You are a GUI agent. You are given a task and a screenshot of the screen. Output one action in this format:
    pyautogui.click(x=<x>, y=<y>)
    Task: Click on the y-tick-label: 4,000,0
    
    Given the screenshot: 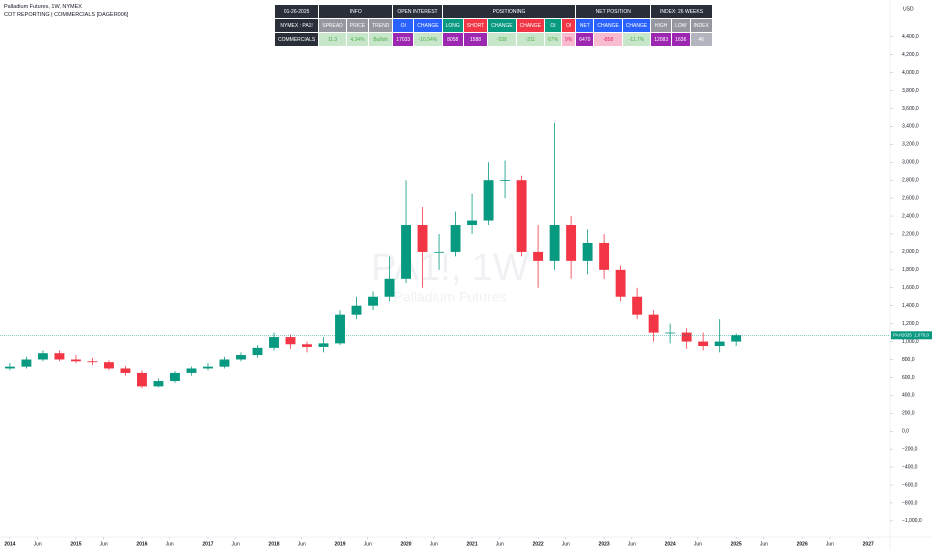 What is the action you would take?
    pyautogui.click(x=910, y=73)
    